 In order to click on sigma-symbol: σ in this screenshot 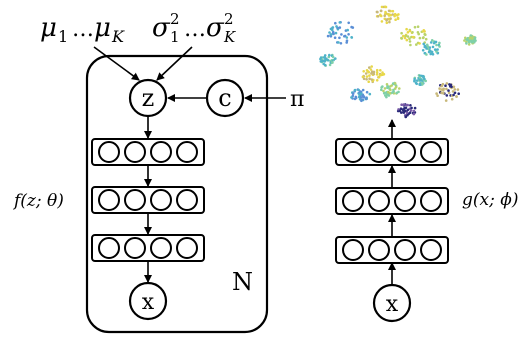, I will do `click(161, 28)`.